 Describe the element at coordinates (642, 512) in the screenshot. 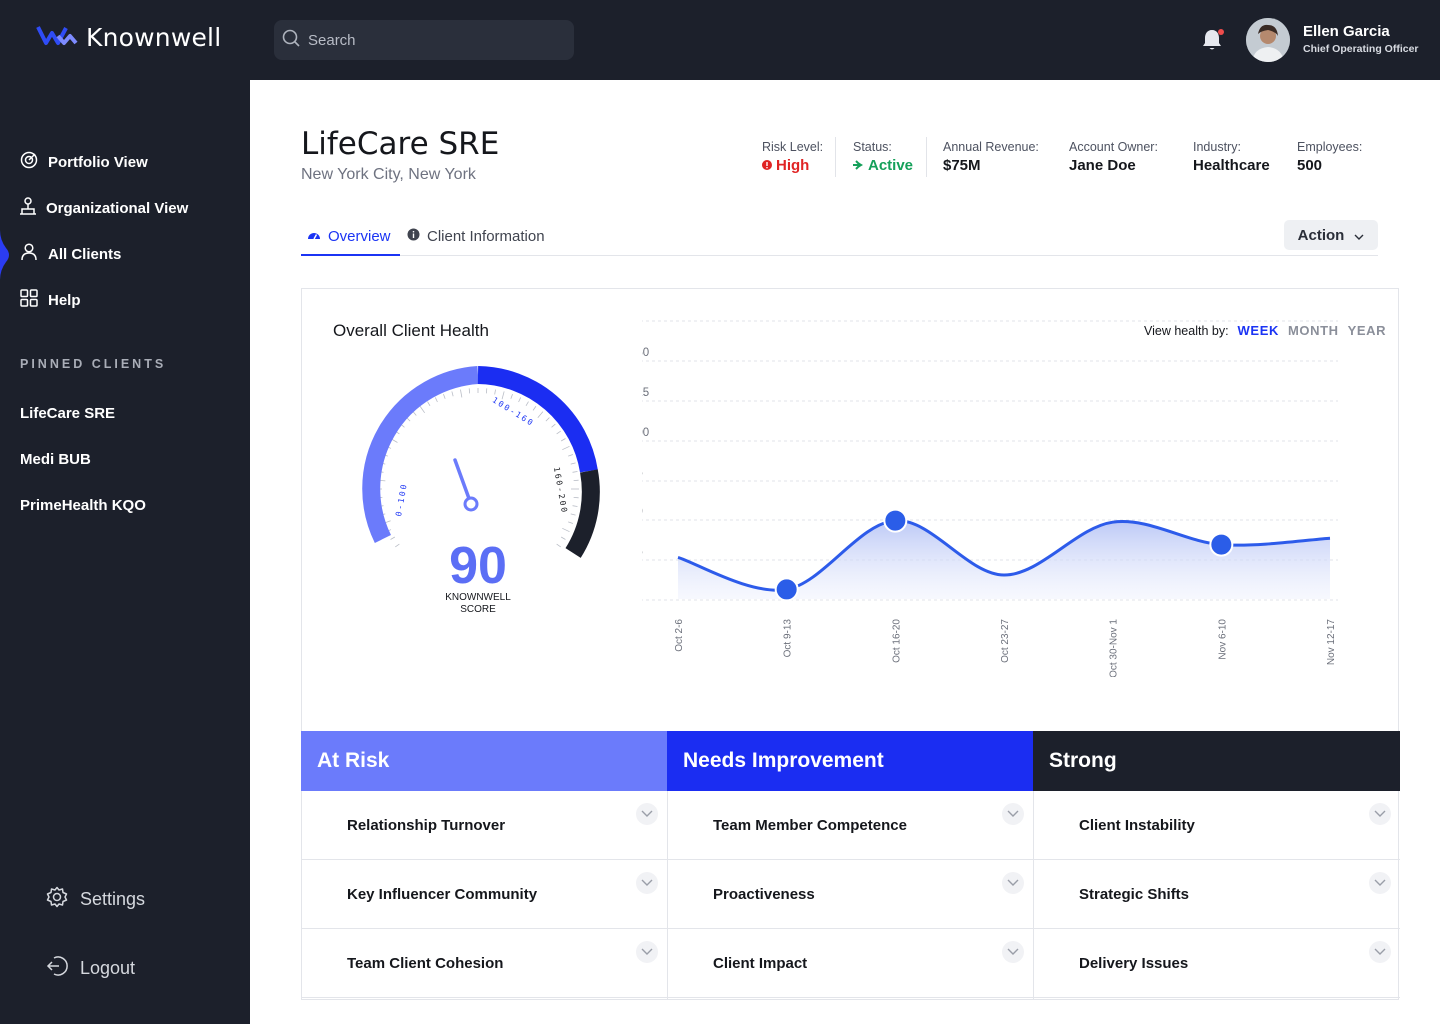

I see `y-tick-label: 50` at that location.